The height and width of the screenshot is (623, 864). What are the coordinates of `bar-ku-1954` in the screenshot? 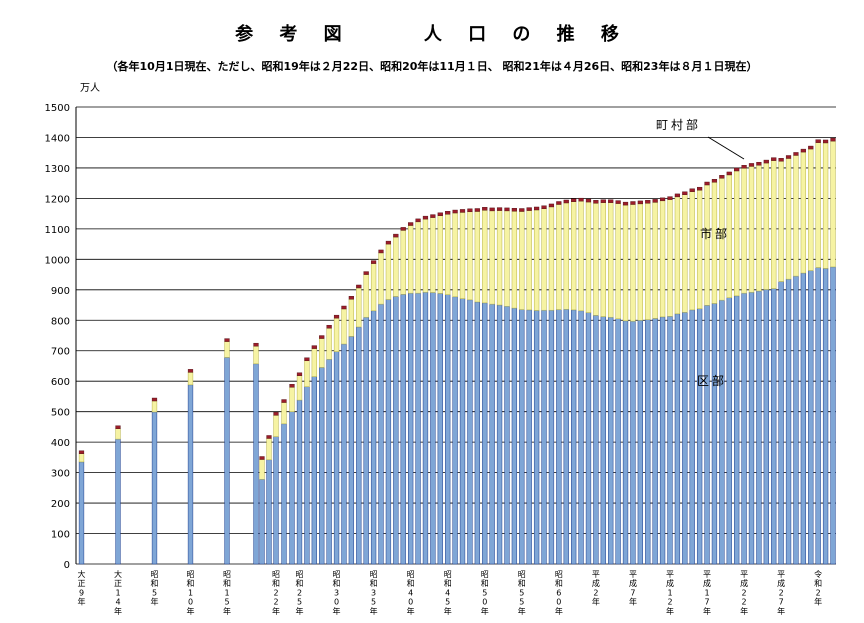 It's located at (329, 462).